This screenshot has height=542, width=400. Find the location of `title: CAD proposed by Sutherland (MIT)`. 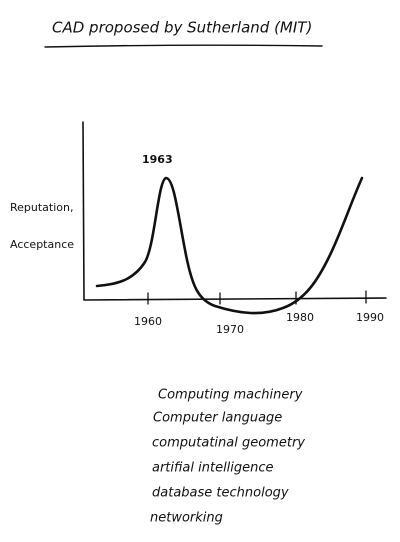

title: CAD proposed by Sutherland (MIT) is located at coordinates (182, 28).